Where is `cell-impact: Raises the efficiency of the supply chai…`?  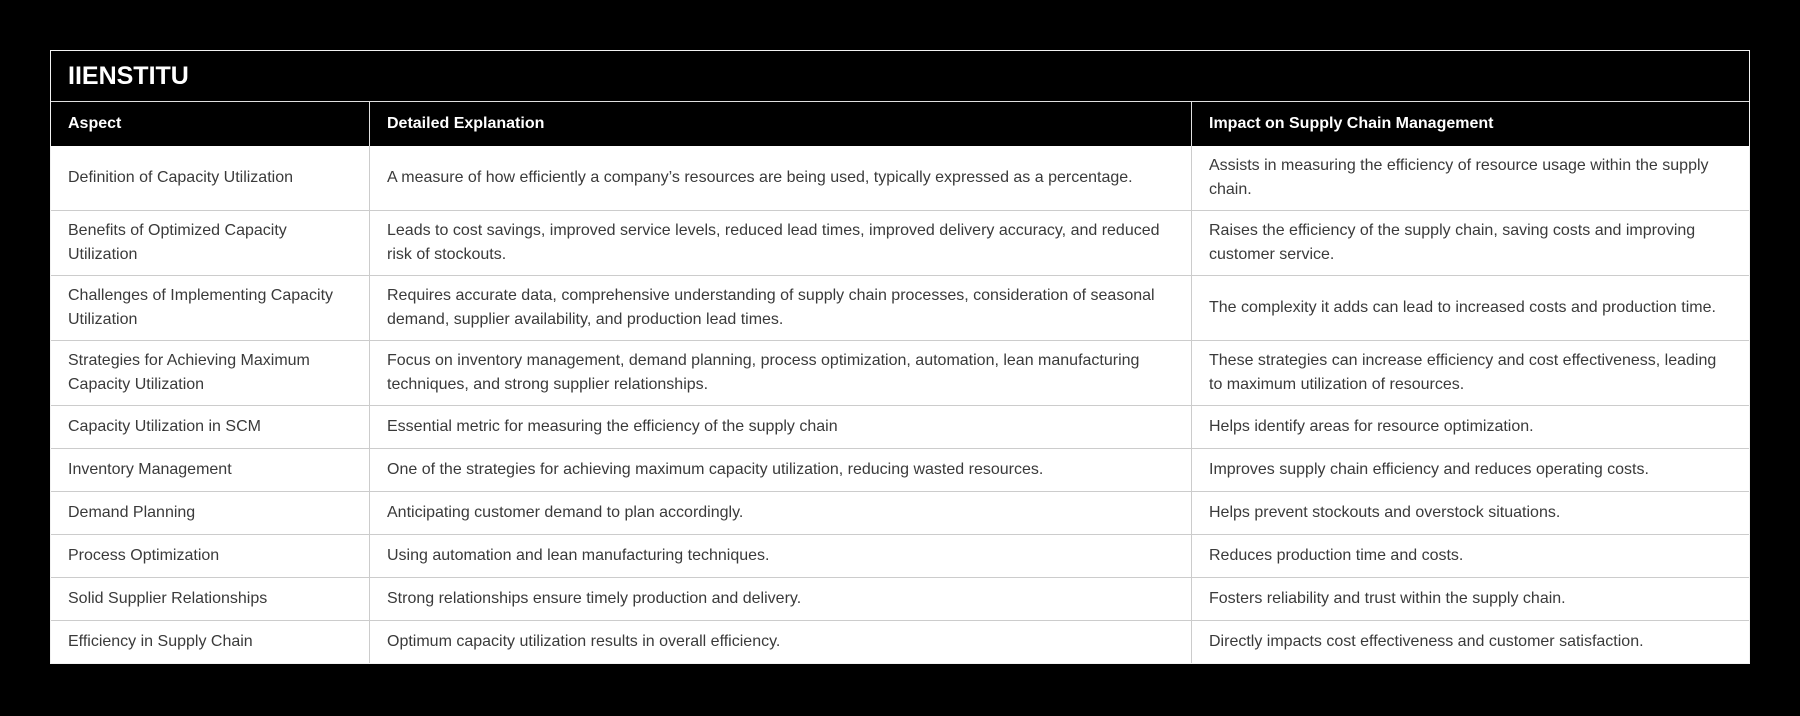
cell-impact: Raises the efficiency of the supply chai… is located at coordinates (1470, 243).